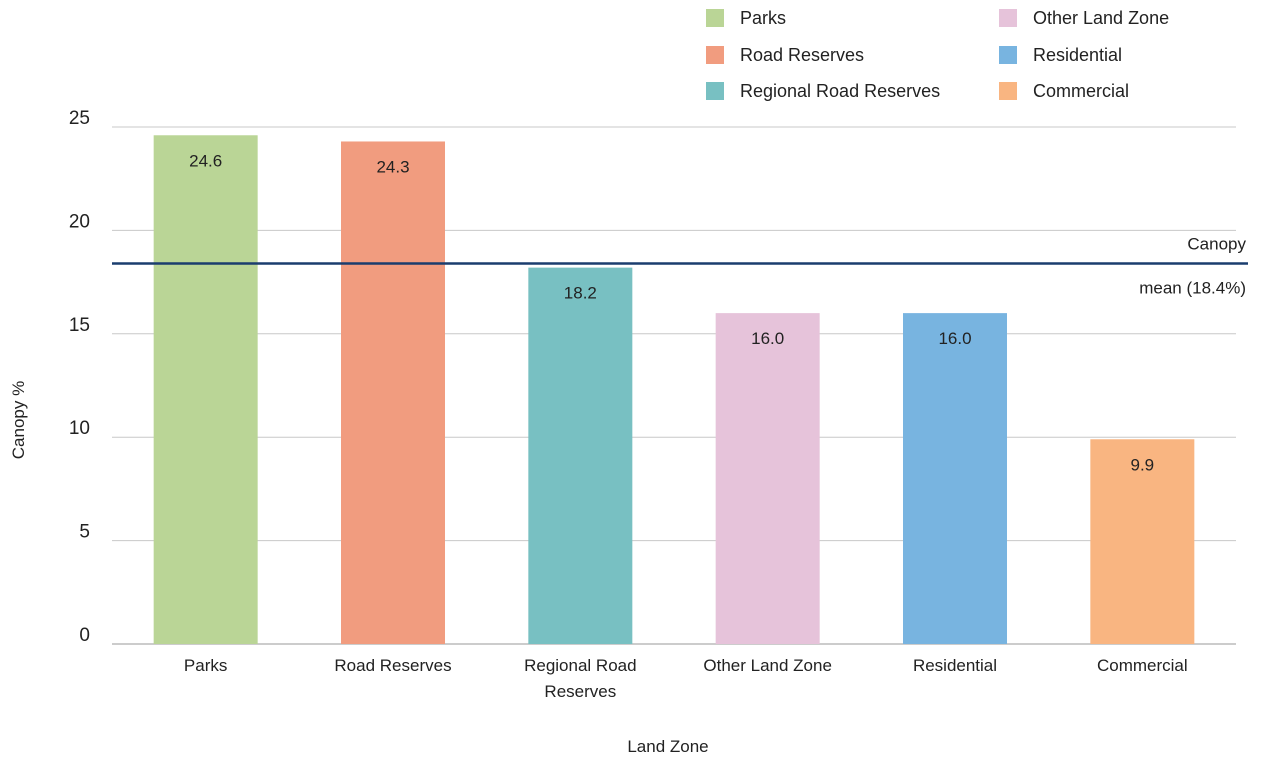 Image resolution: width=1261 pixels, height=763 pixels. What do you see at coordinates (79, 325) in the screenshot?
I see `y-tick-label: 15` at bounding box center [79, 325].